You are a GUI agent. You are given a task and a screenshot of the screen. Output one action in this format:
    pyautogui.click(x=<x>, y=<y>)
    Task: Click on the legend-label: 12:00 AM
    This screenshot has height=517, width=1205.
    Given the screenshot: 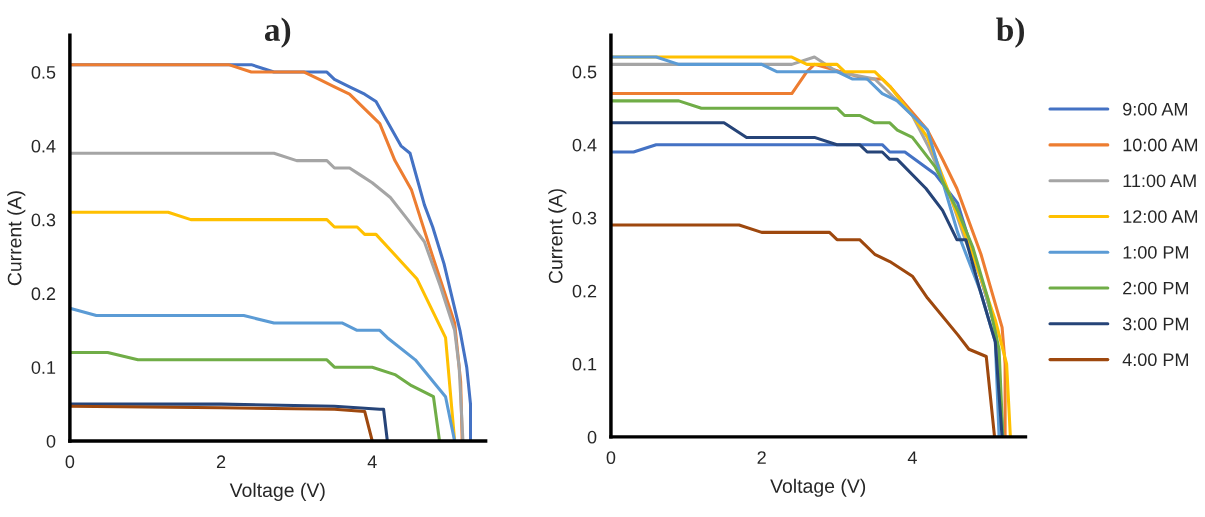 What is the action you would take?
    pyautogui.click(x=1160, y=216)
    